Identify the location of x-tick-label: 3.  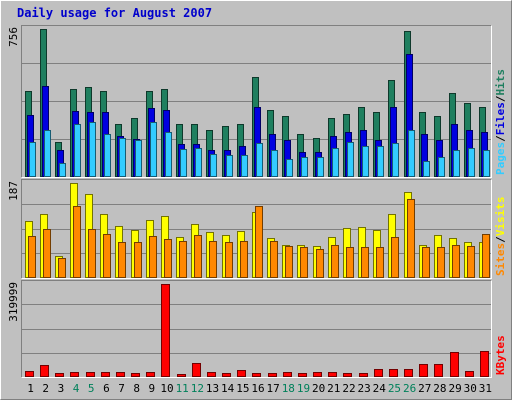
(61, 388).